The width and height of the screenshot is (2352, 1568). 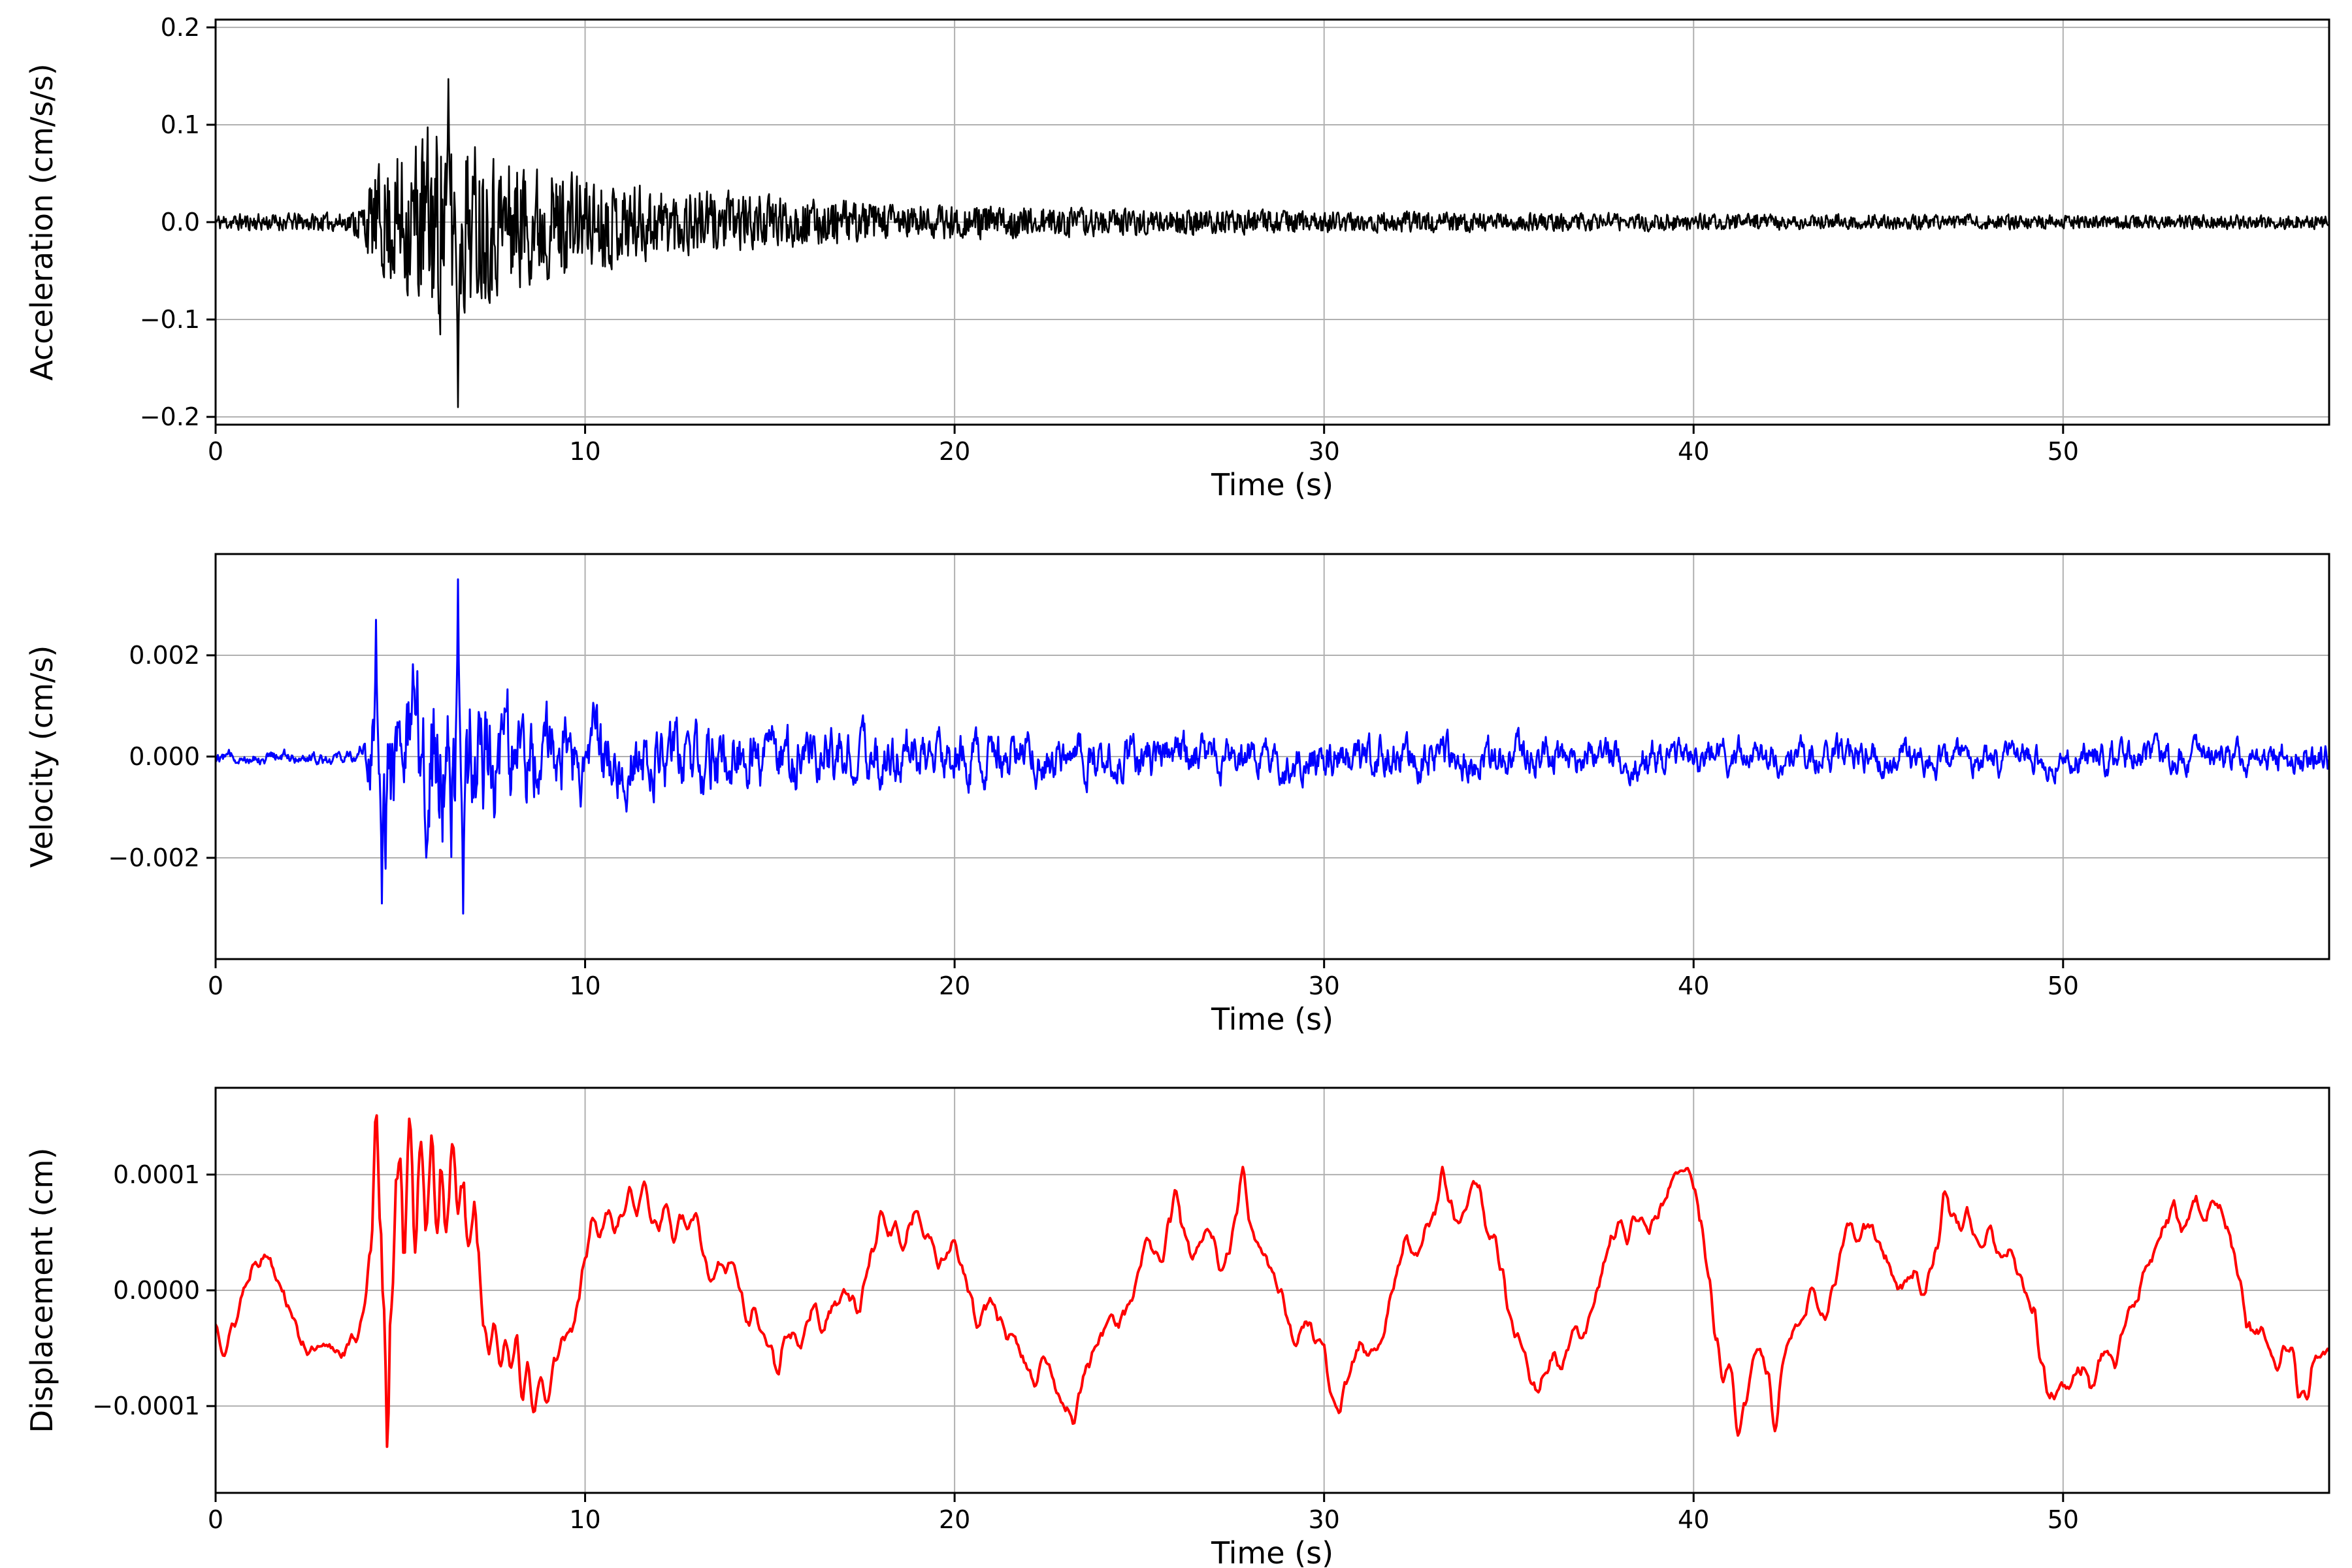 I want to click on y-tick-label: 0.0001, so click(x=156, y=1174).